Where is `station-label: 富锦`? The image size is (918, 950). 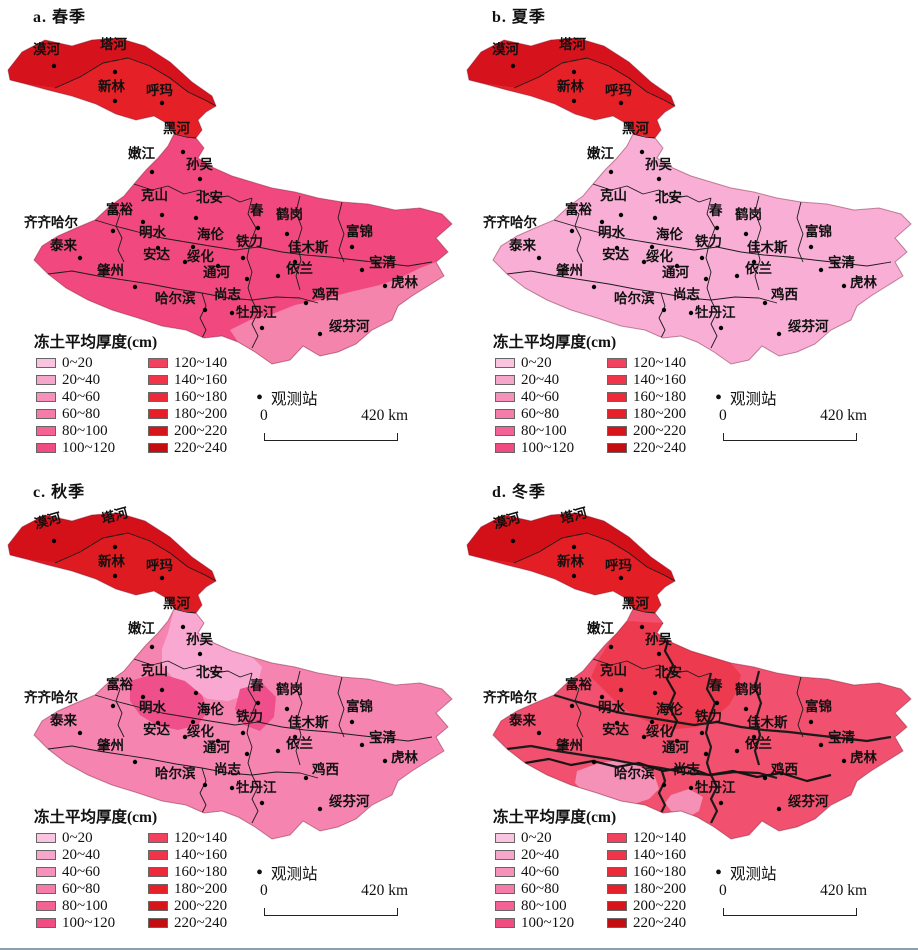
station-label: 富锦 is located at coordinates (359, 231).